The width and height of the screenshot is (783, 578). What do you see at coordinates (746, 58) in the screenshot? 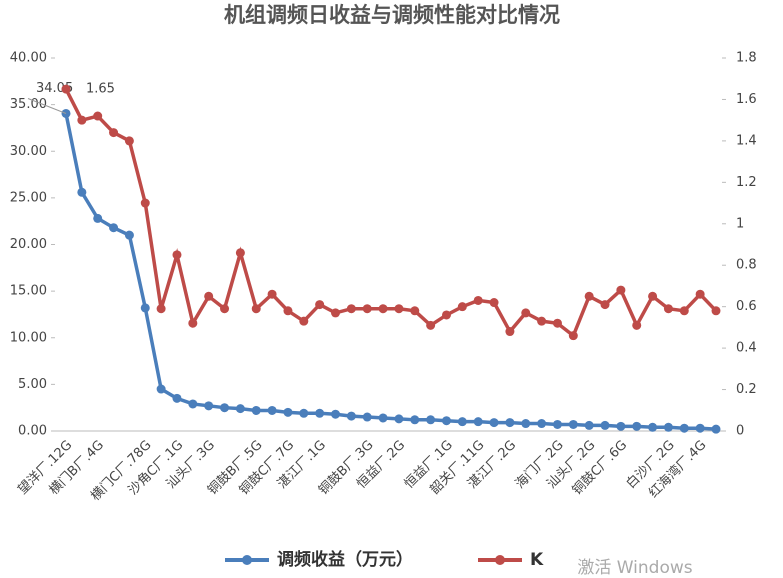
I see `y2-tick-label: 1.8` at bounding box center [746, 58].